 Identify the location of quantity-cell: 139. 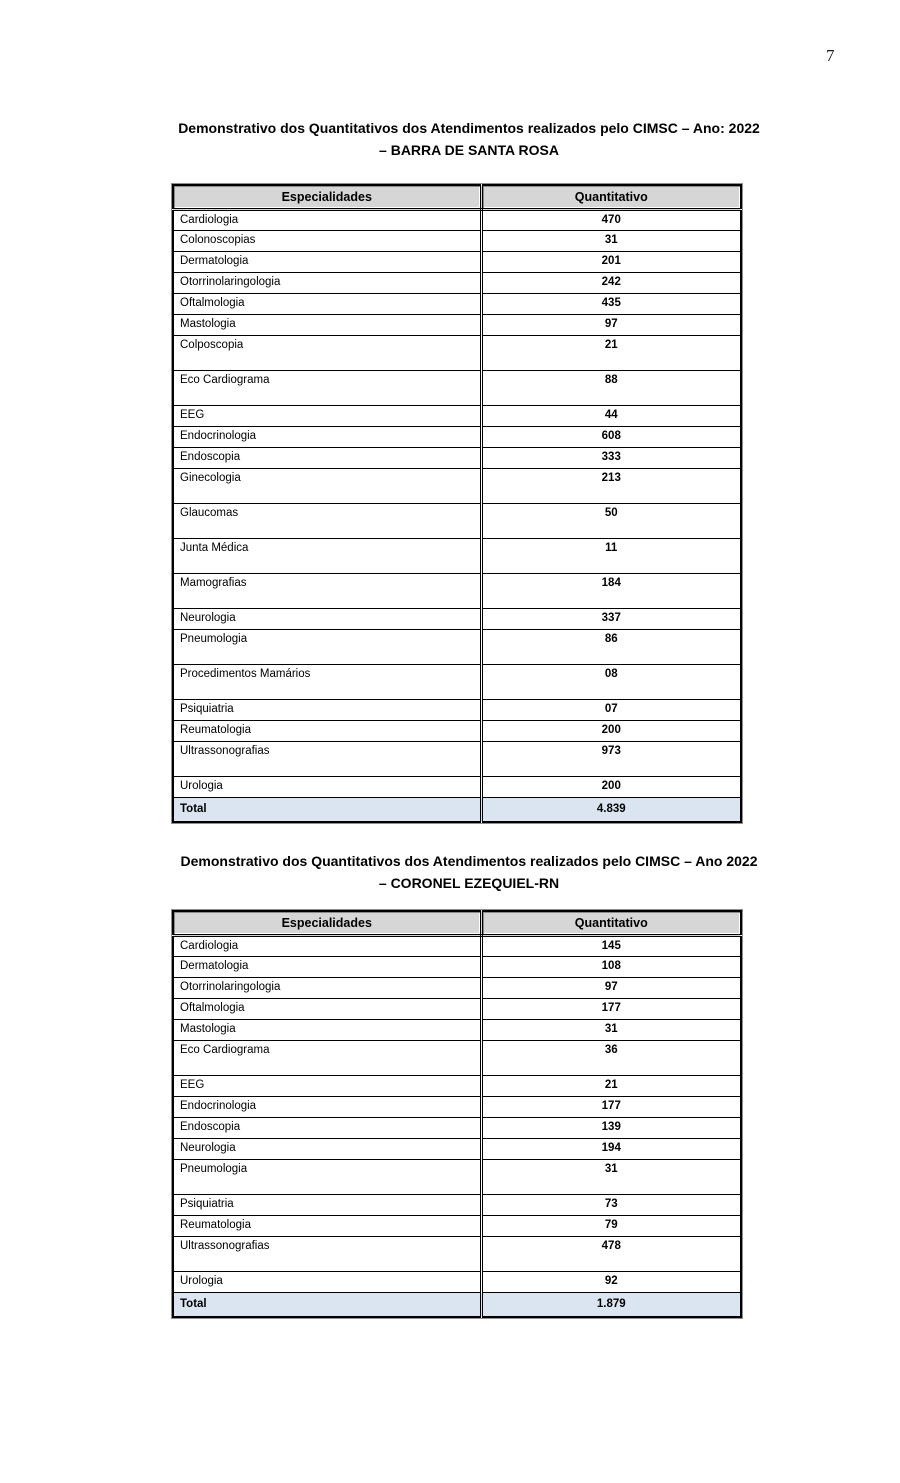
(611, 1128).